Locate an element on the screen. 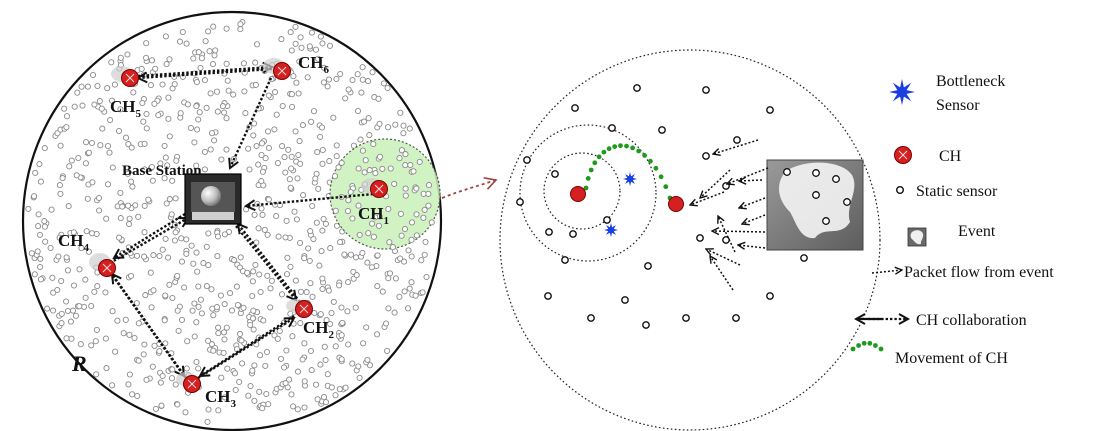 The height and width of the screenshot is (431, 1110). link-base-ch4 is located at coordinates (150, 235).